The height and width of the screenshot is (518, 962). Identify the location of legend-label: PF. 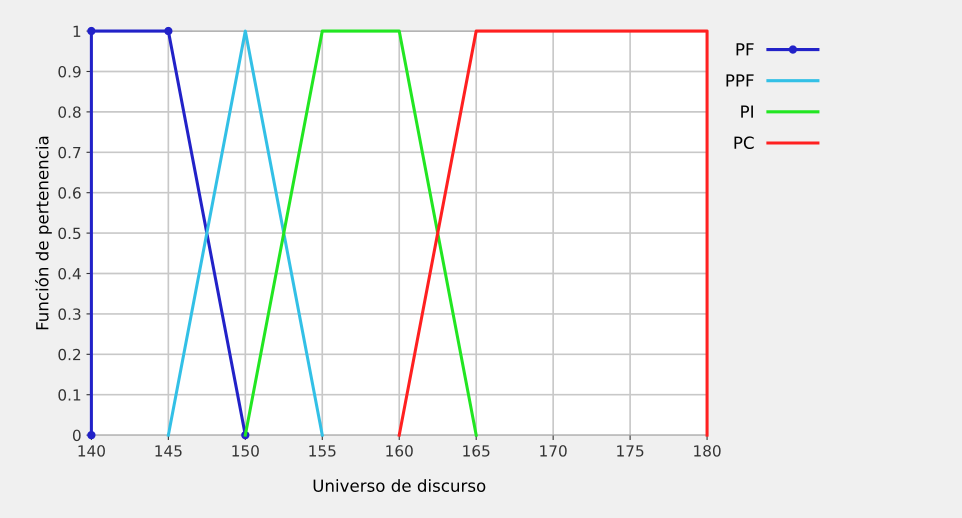
(745, 49).